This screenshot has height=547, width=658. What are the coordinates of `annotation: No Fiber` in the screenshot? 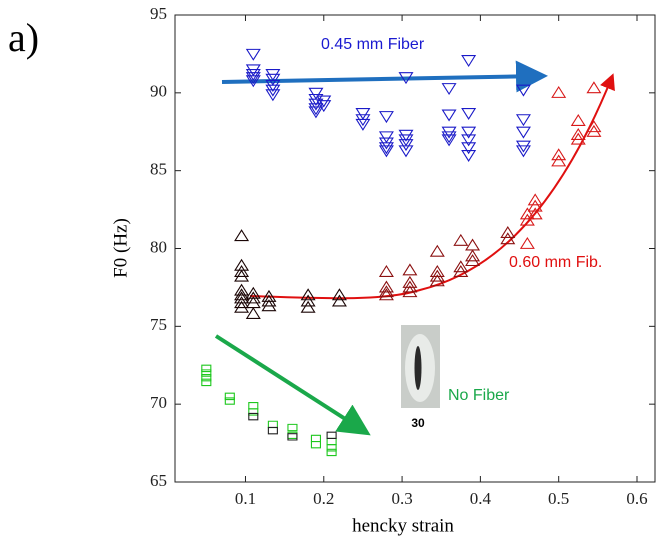 It's located at (479, 395).